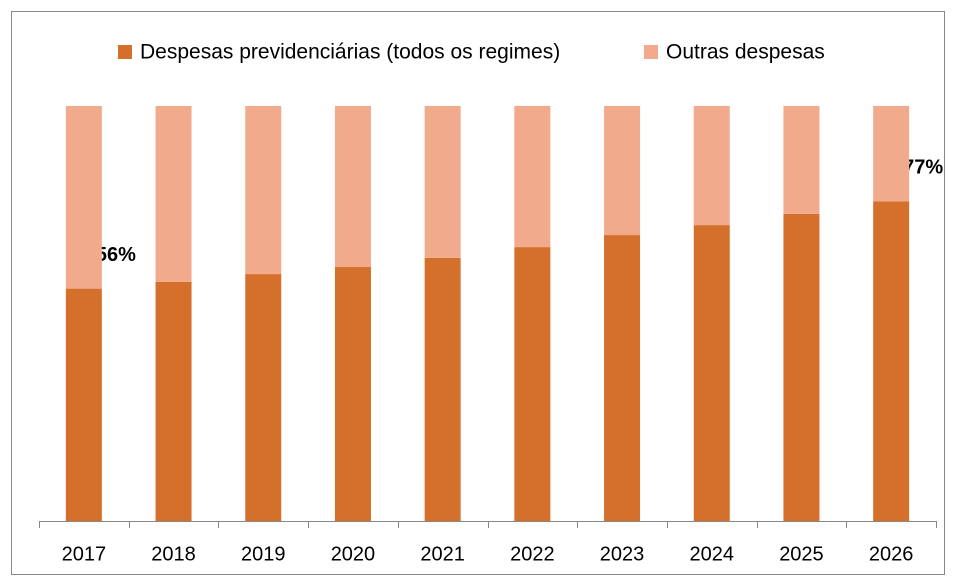  What do you see at coordinates (923, 168) in the screenshot?
I see `data-label: 77%` at bounding box center [923, 168].